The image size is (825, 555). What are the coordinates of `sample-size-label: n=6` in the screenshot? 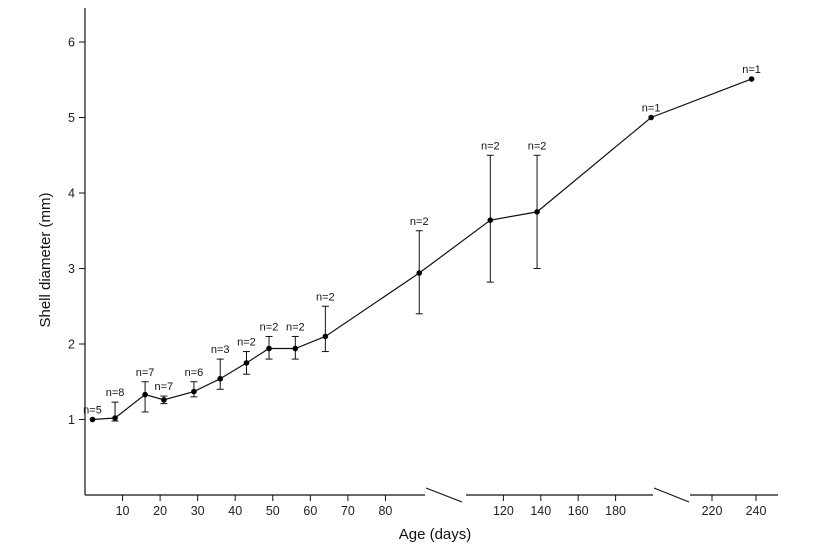 It's located at (194, 373).